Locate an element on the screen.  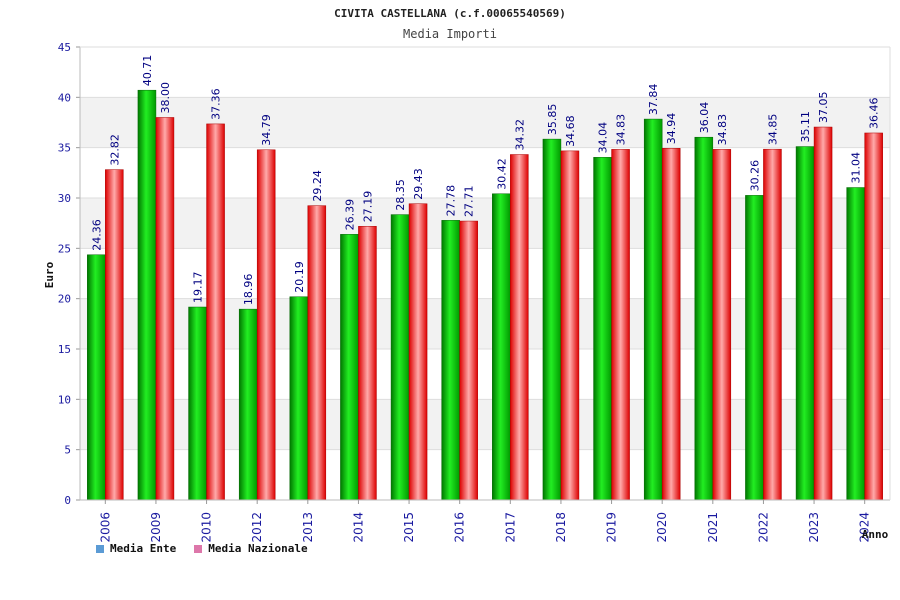
x-tick-label: 2024 is located at coordinates (865, 527).